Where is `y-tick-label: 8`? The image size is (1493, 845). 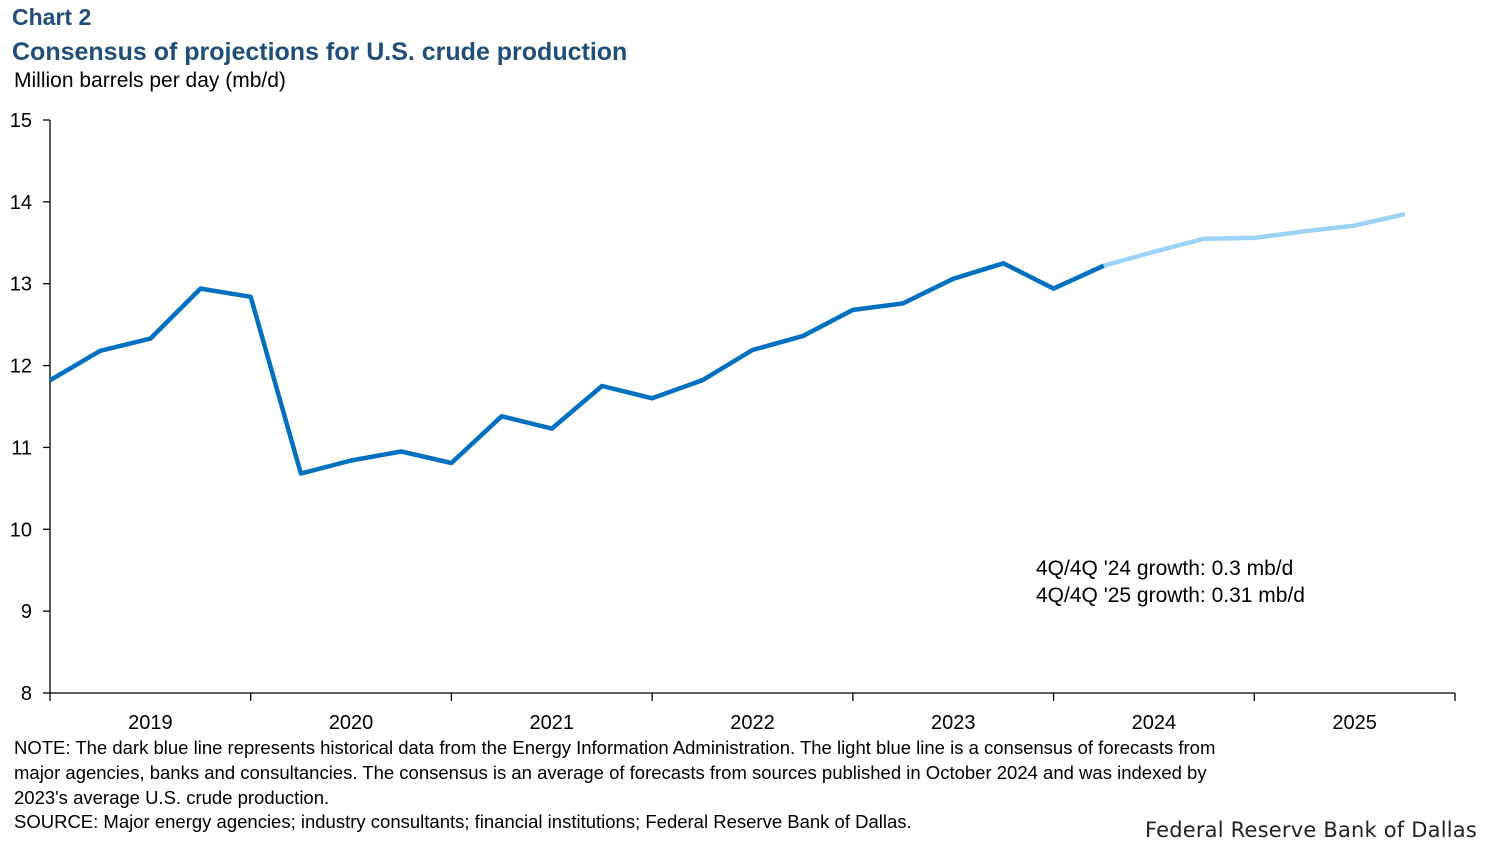
y-tick-label: 8 is located at coordinates (26, 694).